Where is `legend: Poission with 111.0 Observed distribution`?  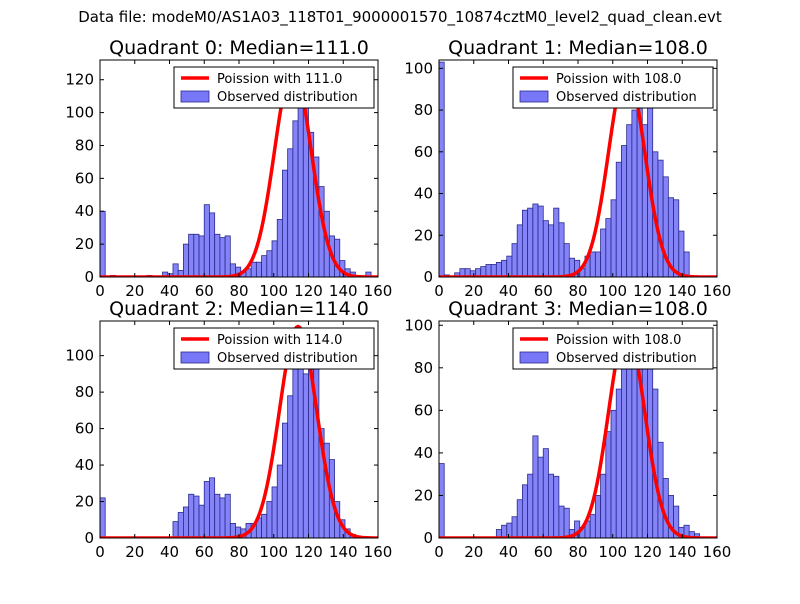
legend: Poission with 111.0 Observed distribution is located at coordinates (274, 87).